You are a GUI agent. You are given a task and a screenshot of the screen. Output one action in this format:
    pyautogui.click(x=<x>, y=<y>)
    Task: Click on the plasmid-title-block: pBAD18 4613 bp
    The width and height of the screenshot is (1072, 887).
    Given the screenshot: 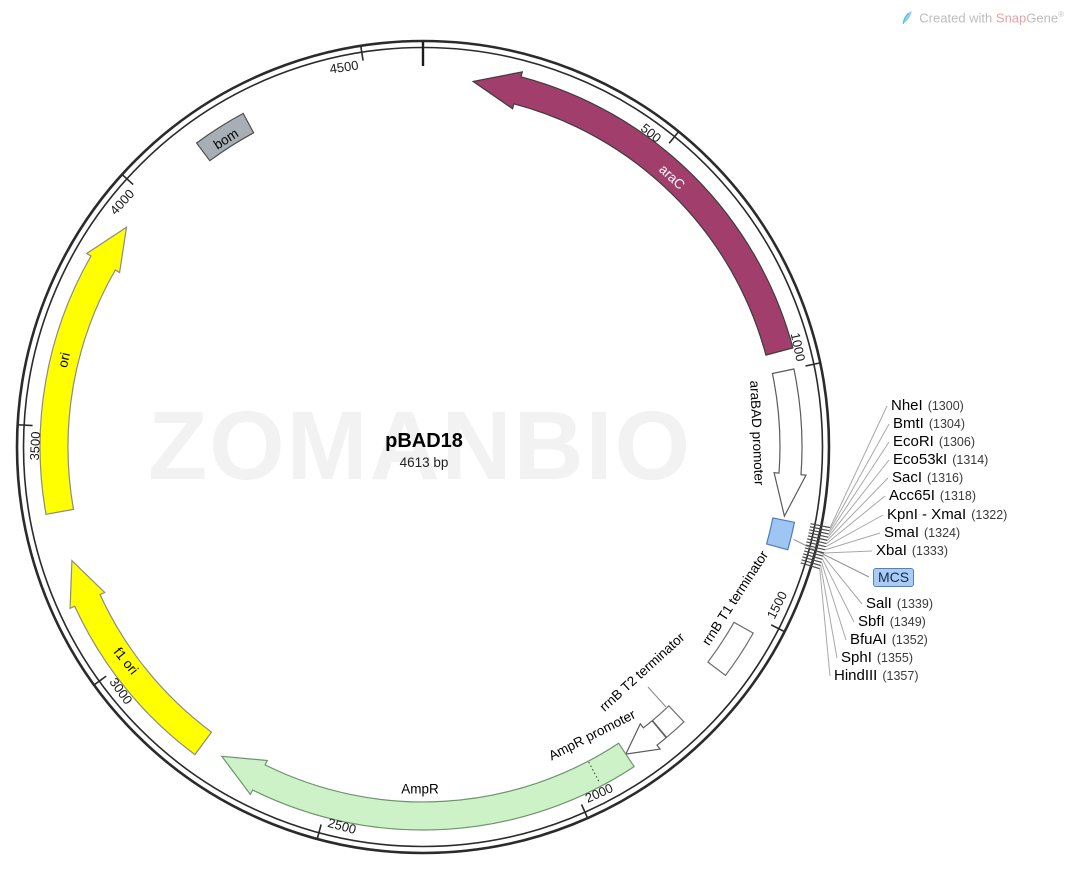 What is the action you would take?
    pyautogui.click(x=424, y=450)
    